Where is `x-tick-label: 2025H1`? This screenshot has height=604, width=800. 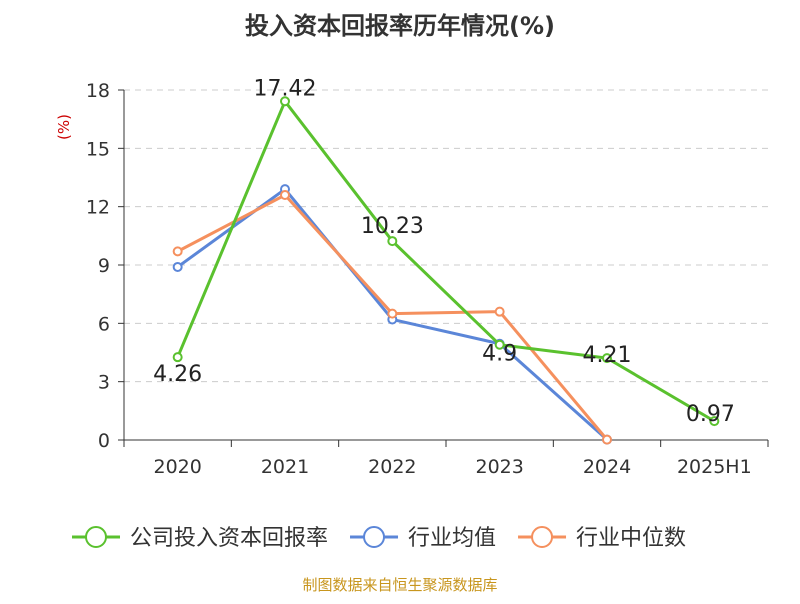
x-tick-label: 2025H1 is located at coordinates (714, 467).